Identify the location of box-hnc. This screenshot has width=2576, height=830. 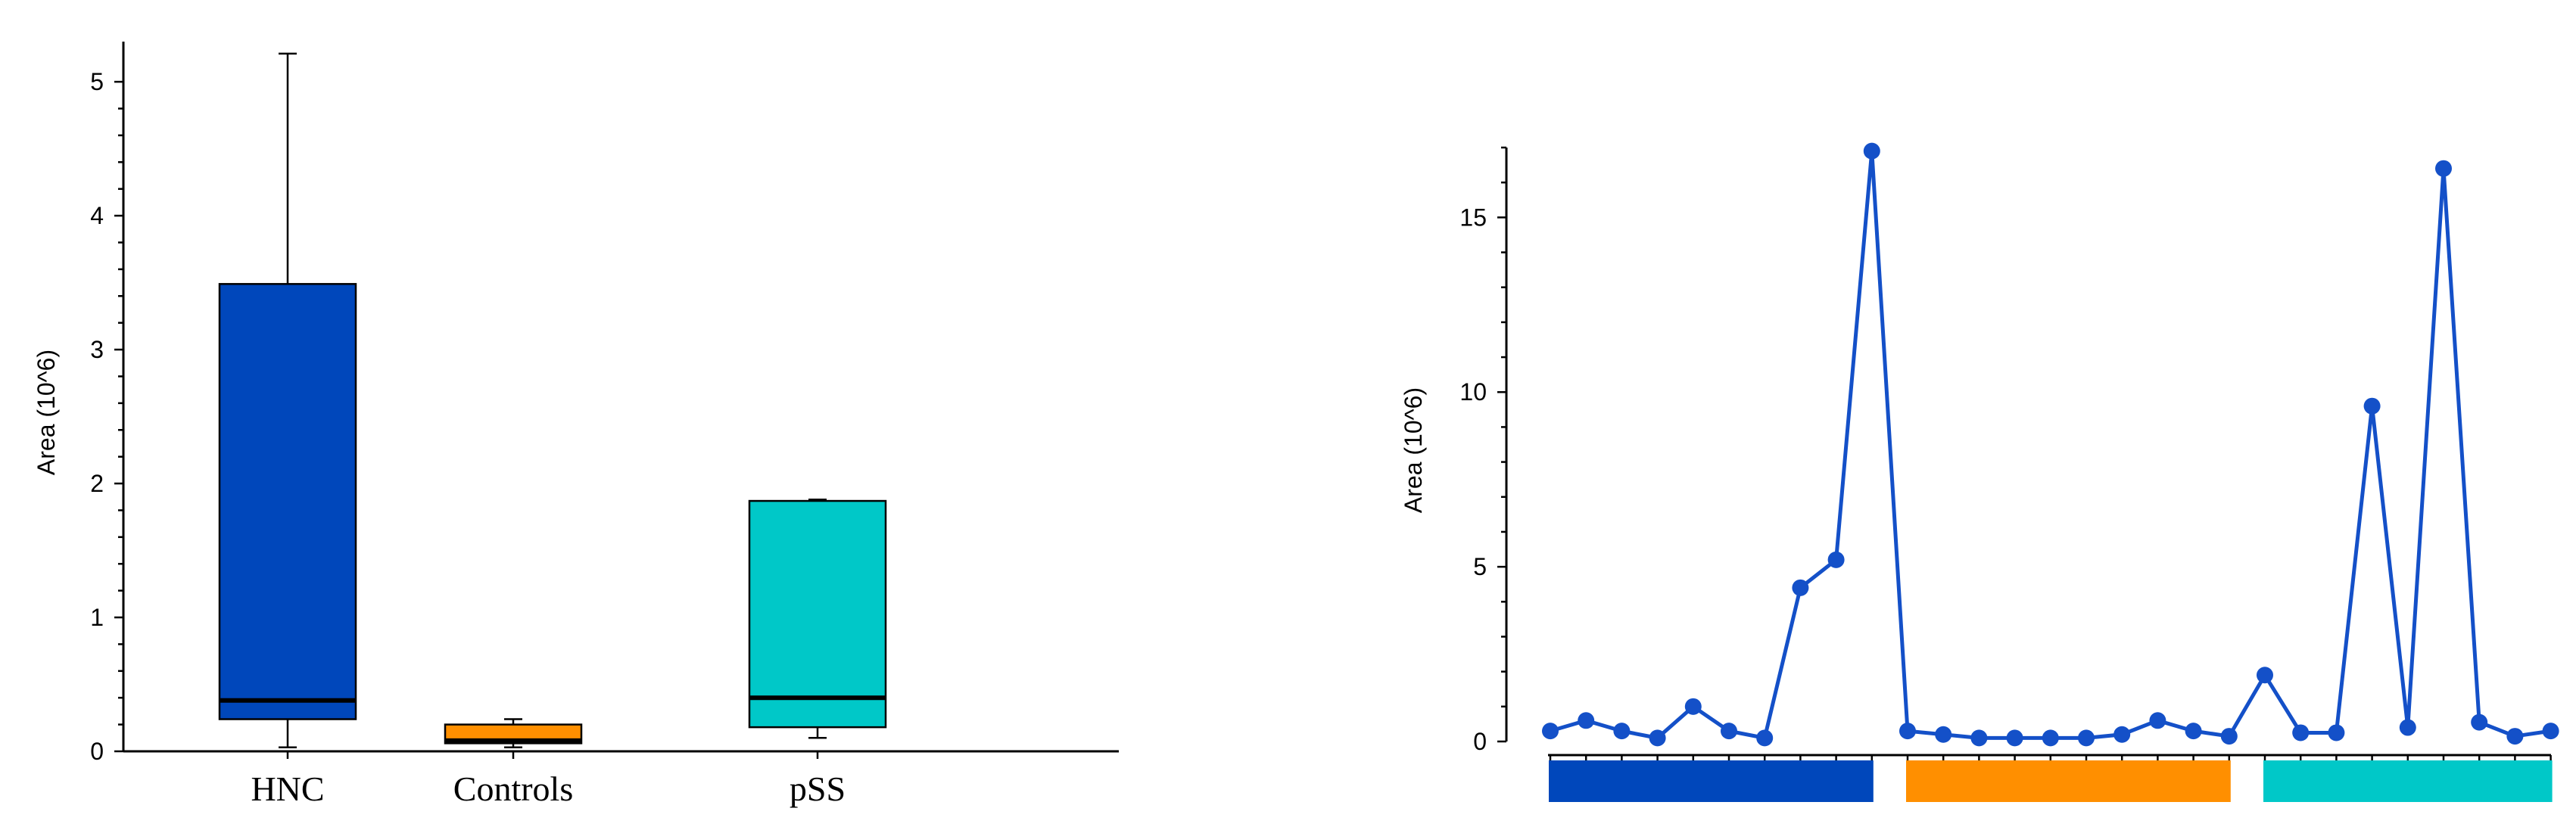
(287, 501).